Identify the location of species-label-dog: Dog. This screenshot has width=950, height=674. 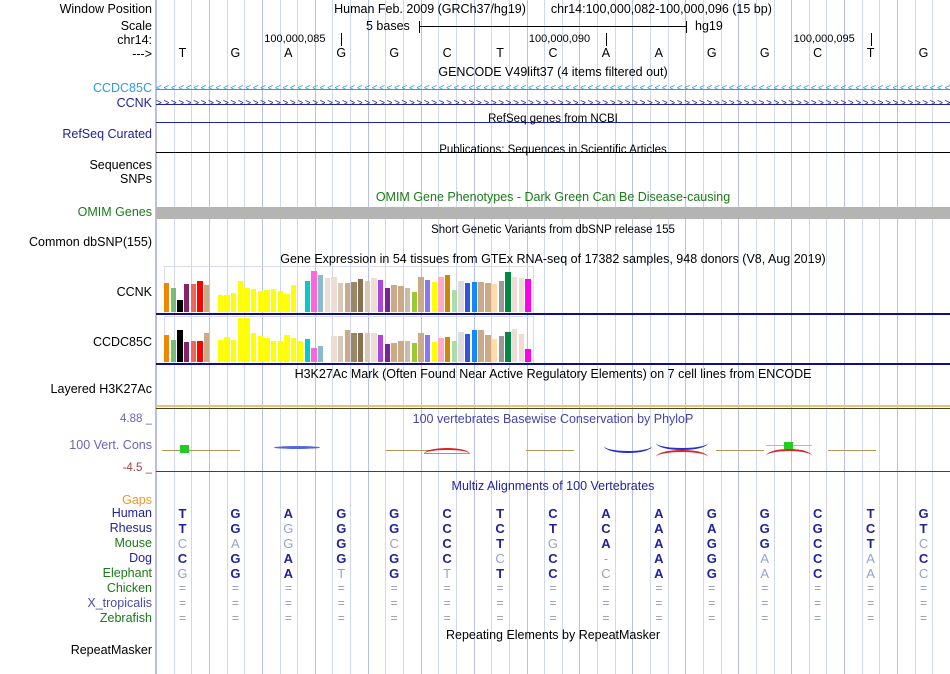
(140, 558).